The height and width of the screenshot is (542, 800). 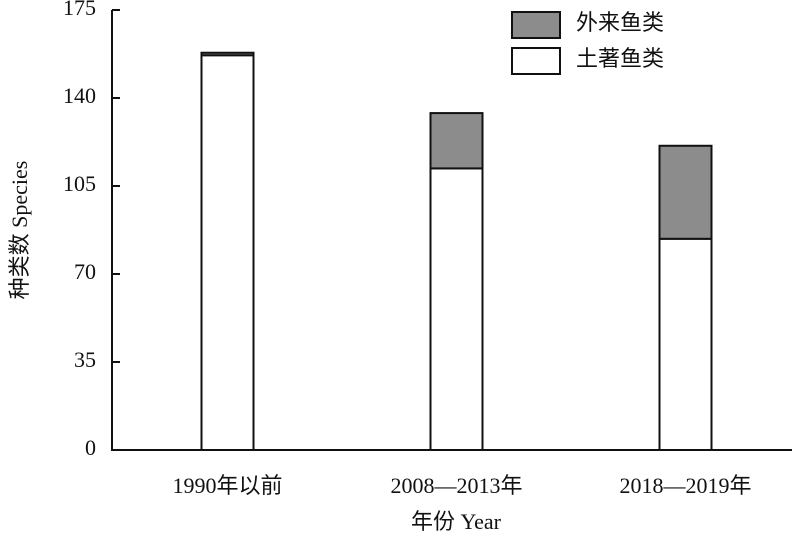 I want to click on x-tick-label: 2018—2019年, so click(x=685, y=485).